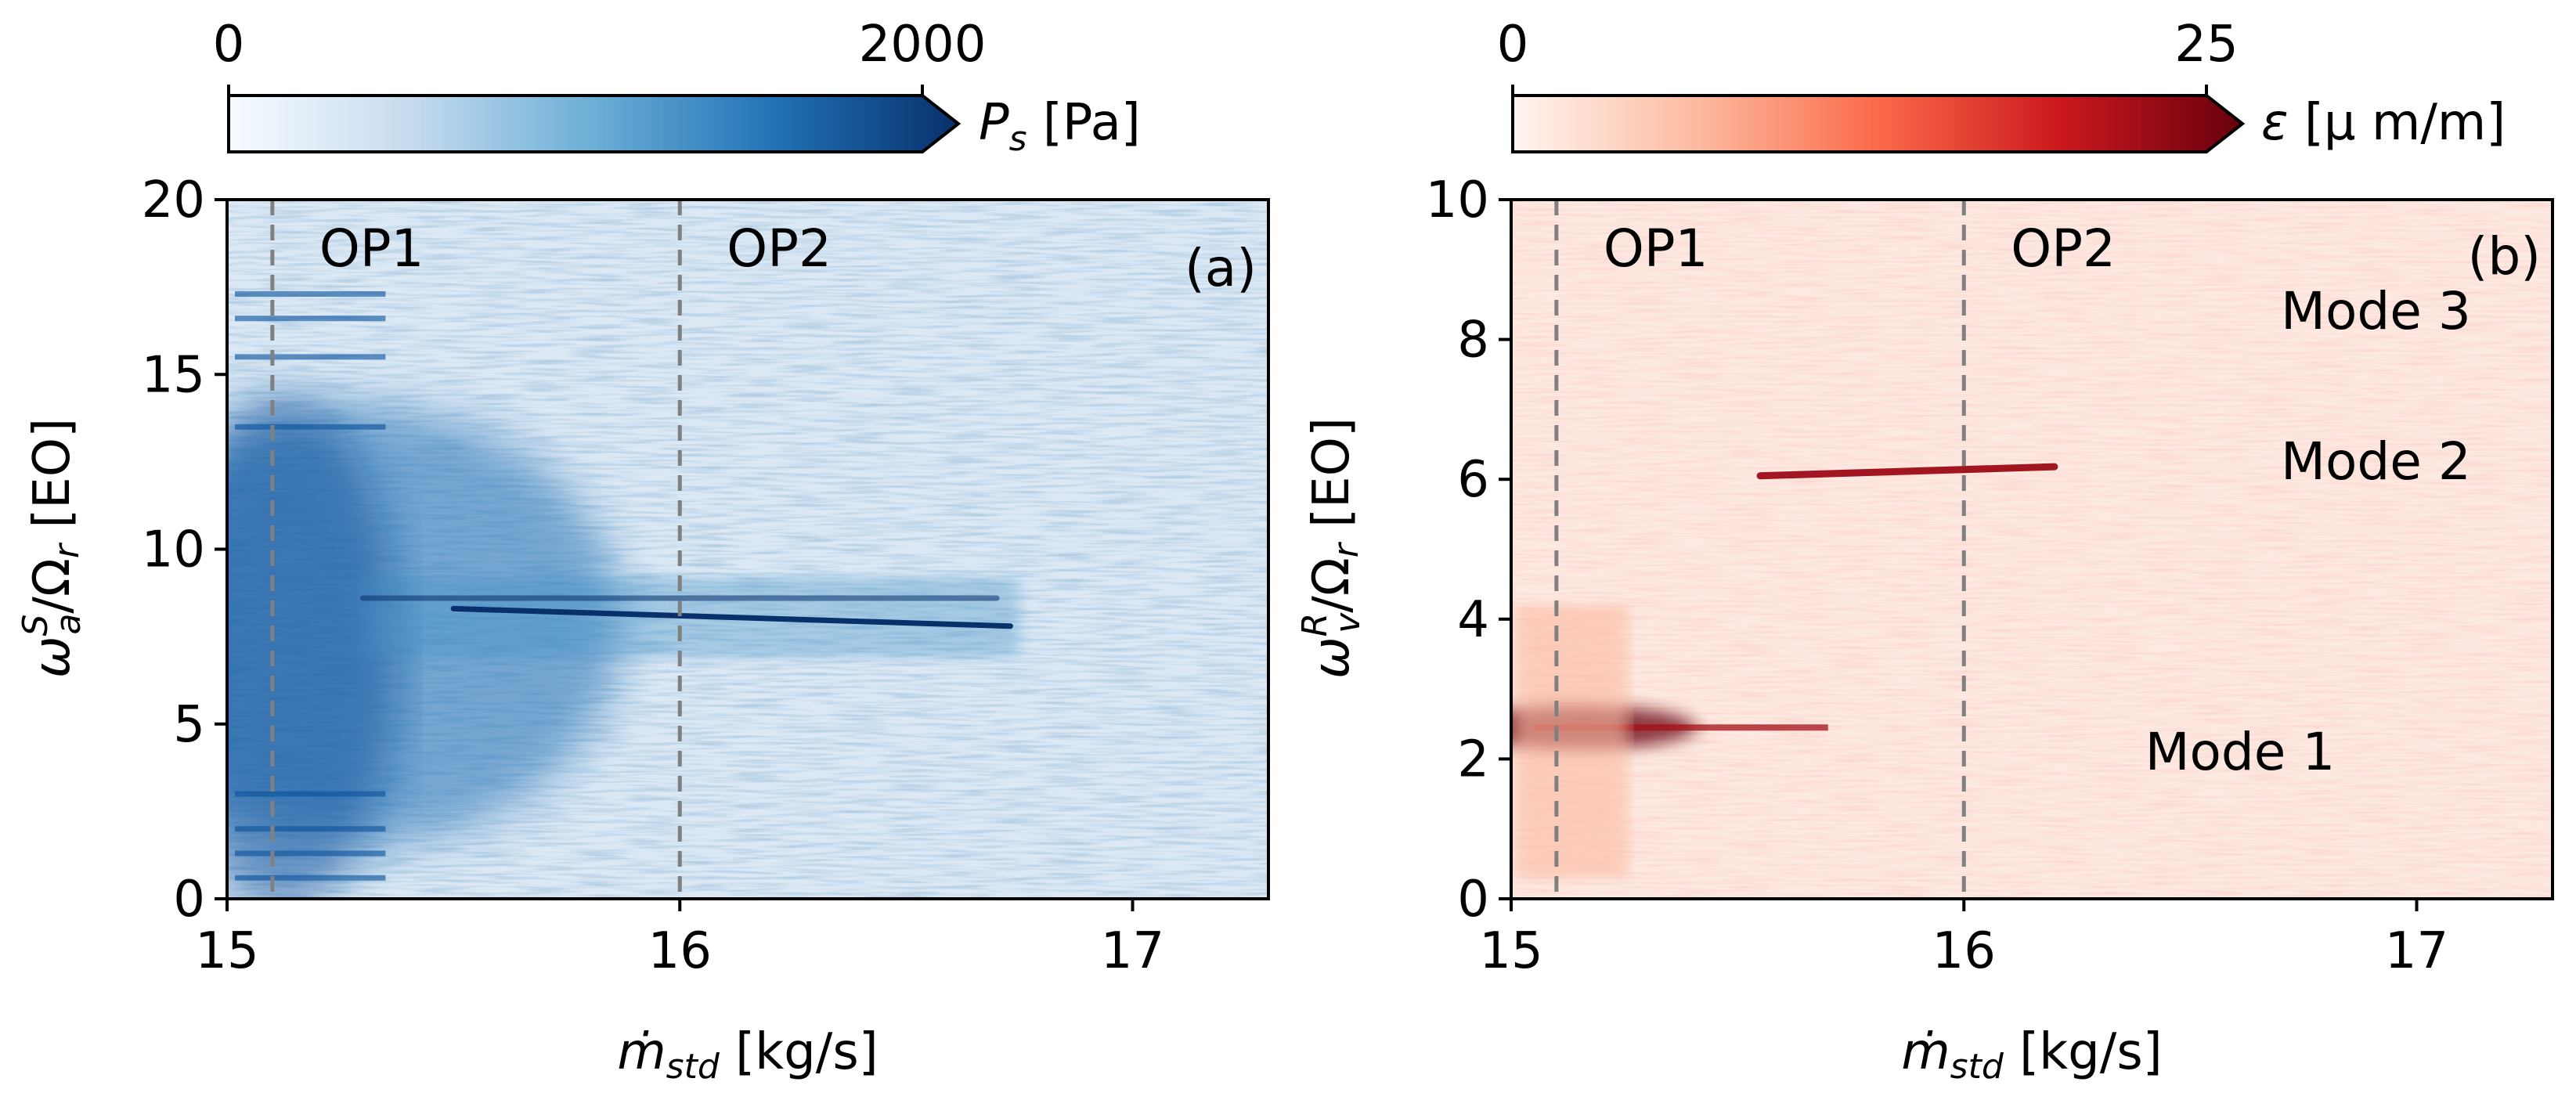 The width and height of the screenshot is (2576, 1100). Describe the element at coordinates (1572, 741) in the screenshot. I see `low-flow-broadband` at that location.